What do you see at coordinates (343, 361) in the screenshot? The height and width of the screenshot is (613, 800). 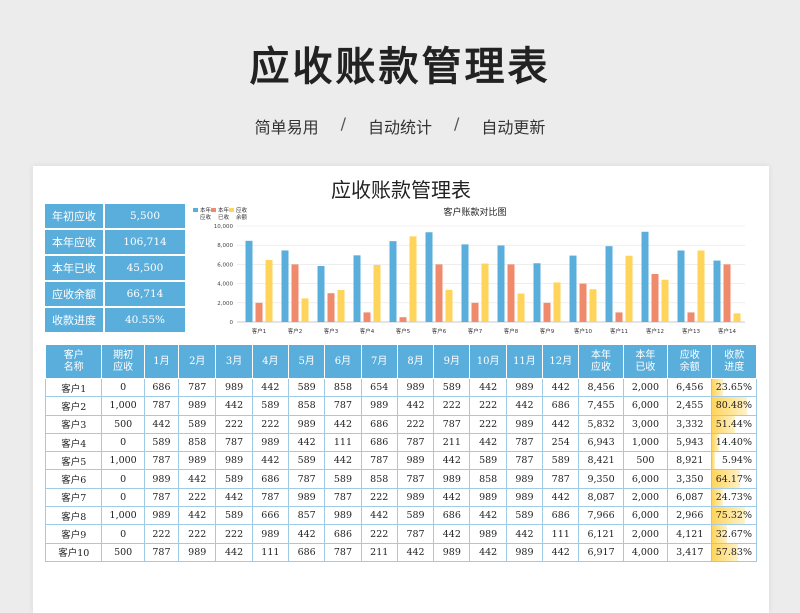 I see `column-header: 6月` at bounding box center [343, 361].